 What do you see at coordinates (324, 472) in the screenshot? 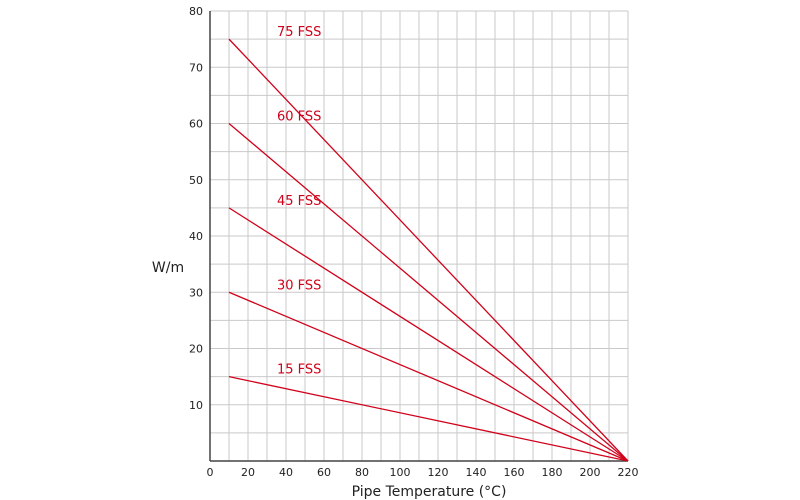
I see `x-tick-label: 60` at bounding box center [324, 472].